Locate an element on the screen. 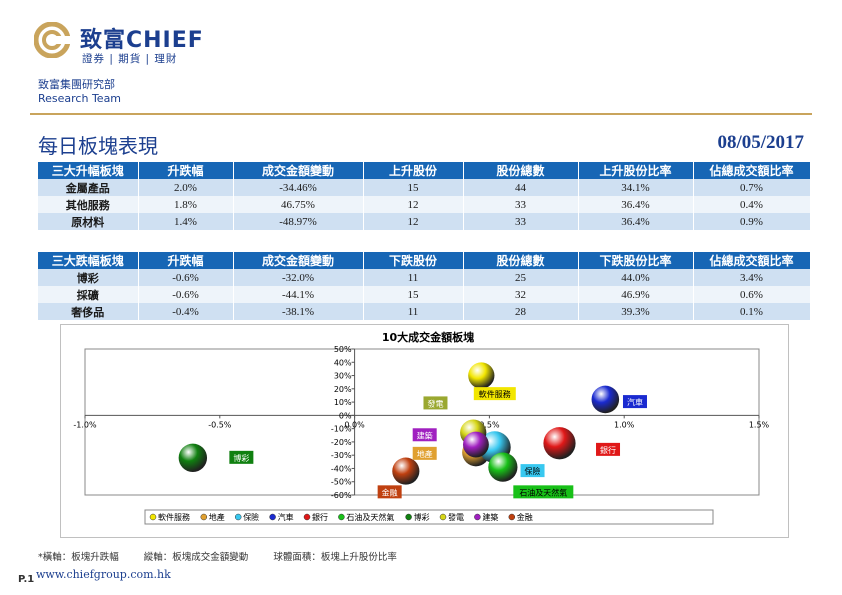  table-cell: 1.4% is located at coordinates (186, 221).